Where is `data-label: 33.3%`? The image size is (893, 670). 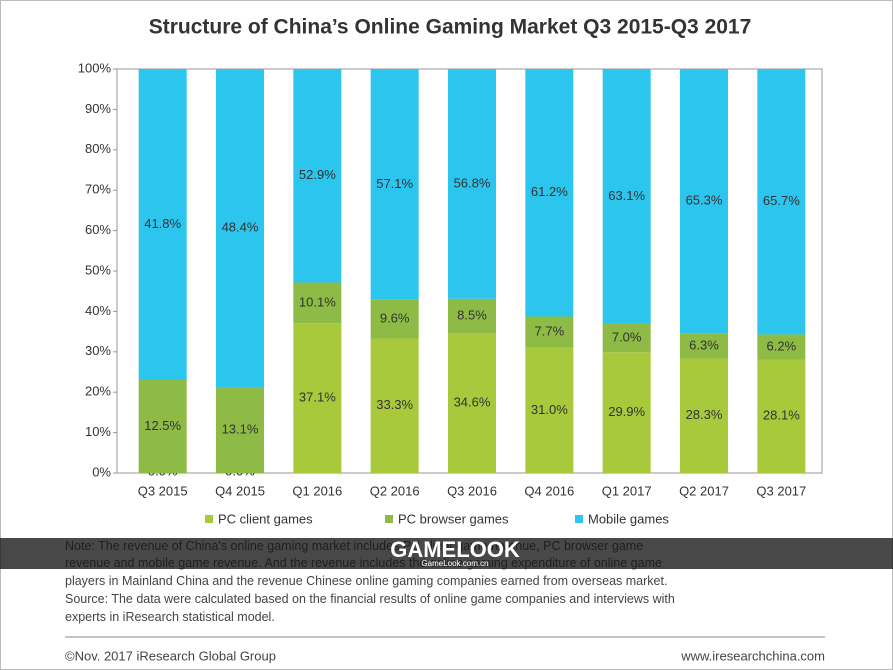 data-label: 33.3% is located at coordinates (394, 404).